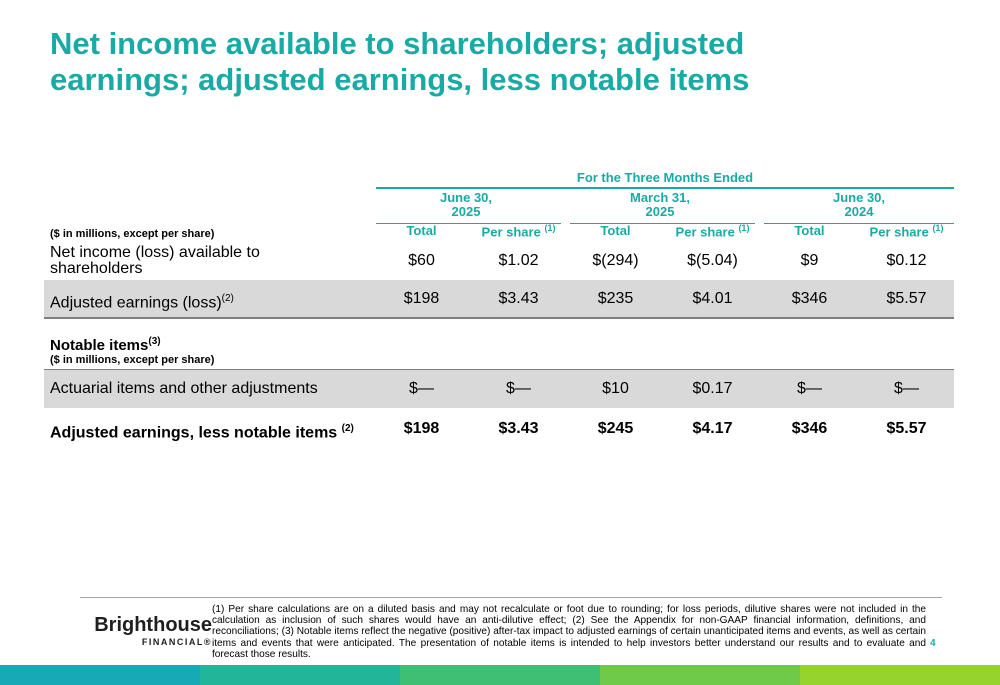 This screenshot has width=1000, height=685. Describe the element at coordinates (518, 231) in the screenshot. I see `subheader-per-share-1: Per share (1)` at that location.